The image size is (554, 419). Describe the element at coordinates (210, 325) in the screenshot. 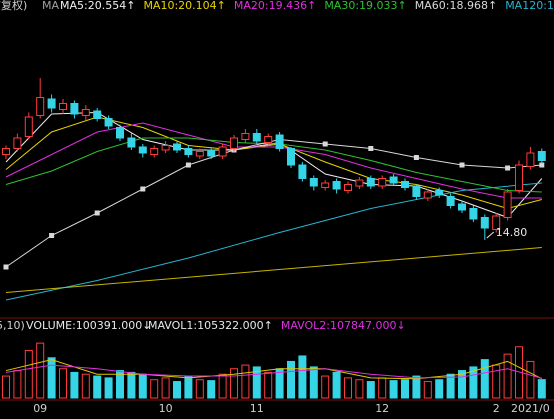

I see `volume-legend: MAVOL1:105322.000↑` at that location.